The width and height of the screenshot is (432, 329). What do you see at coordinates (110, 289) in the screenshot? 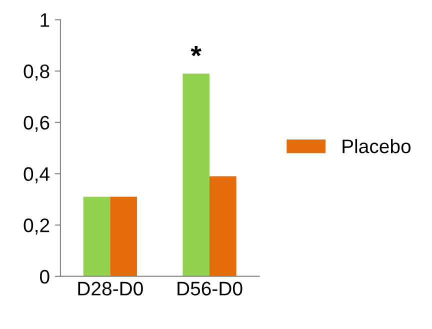
I see `x-tick-label: D28-D0` at bounding box center [110, 289].